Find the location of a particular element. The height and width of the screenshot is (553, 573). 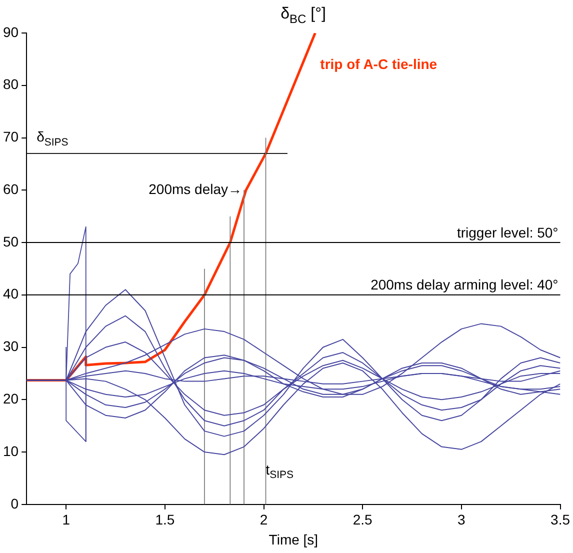

y-tick-label: 90 is located at coordinates (10, 32).